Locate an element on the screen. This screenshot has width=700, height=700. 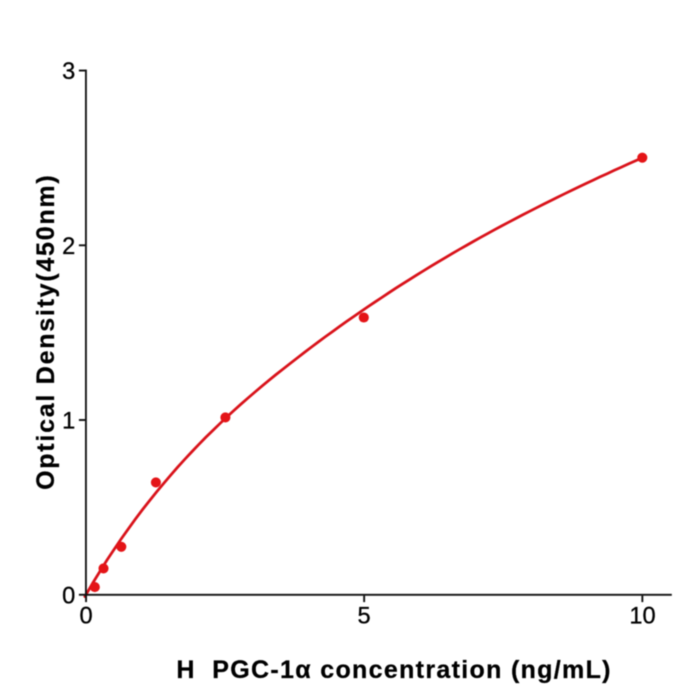
svg-text: 1 is located at coordinates (68, 422).